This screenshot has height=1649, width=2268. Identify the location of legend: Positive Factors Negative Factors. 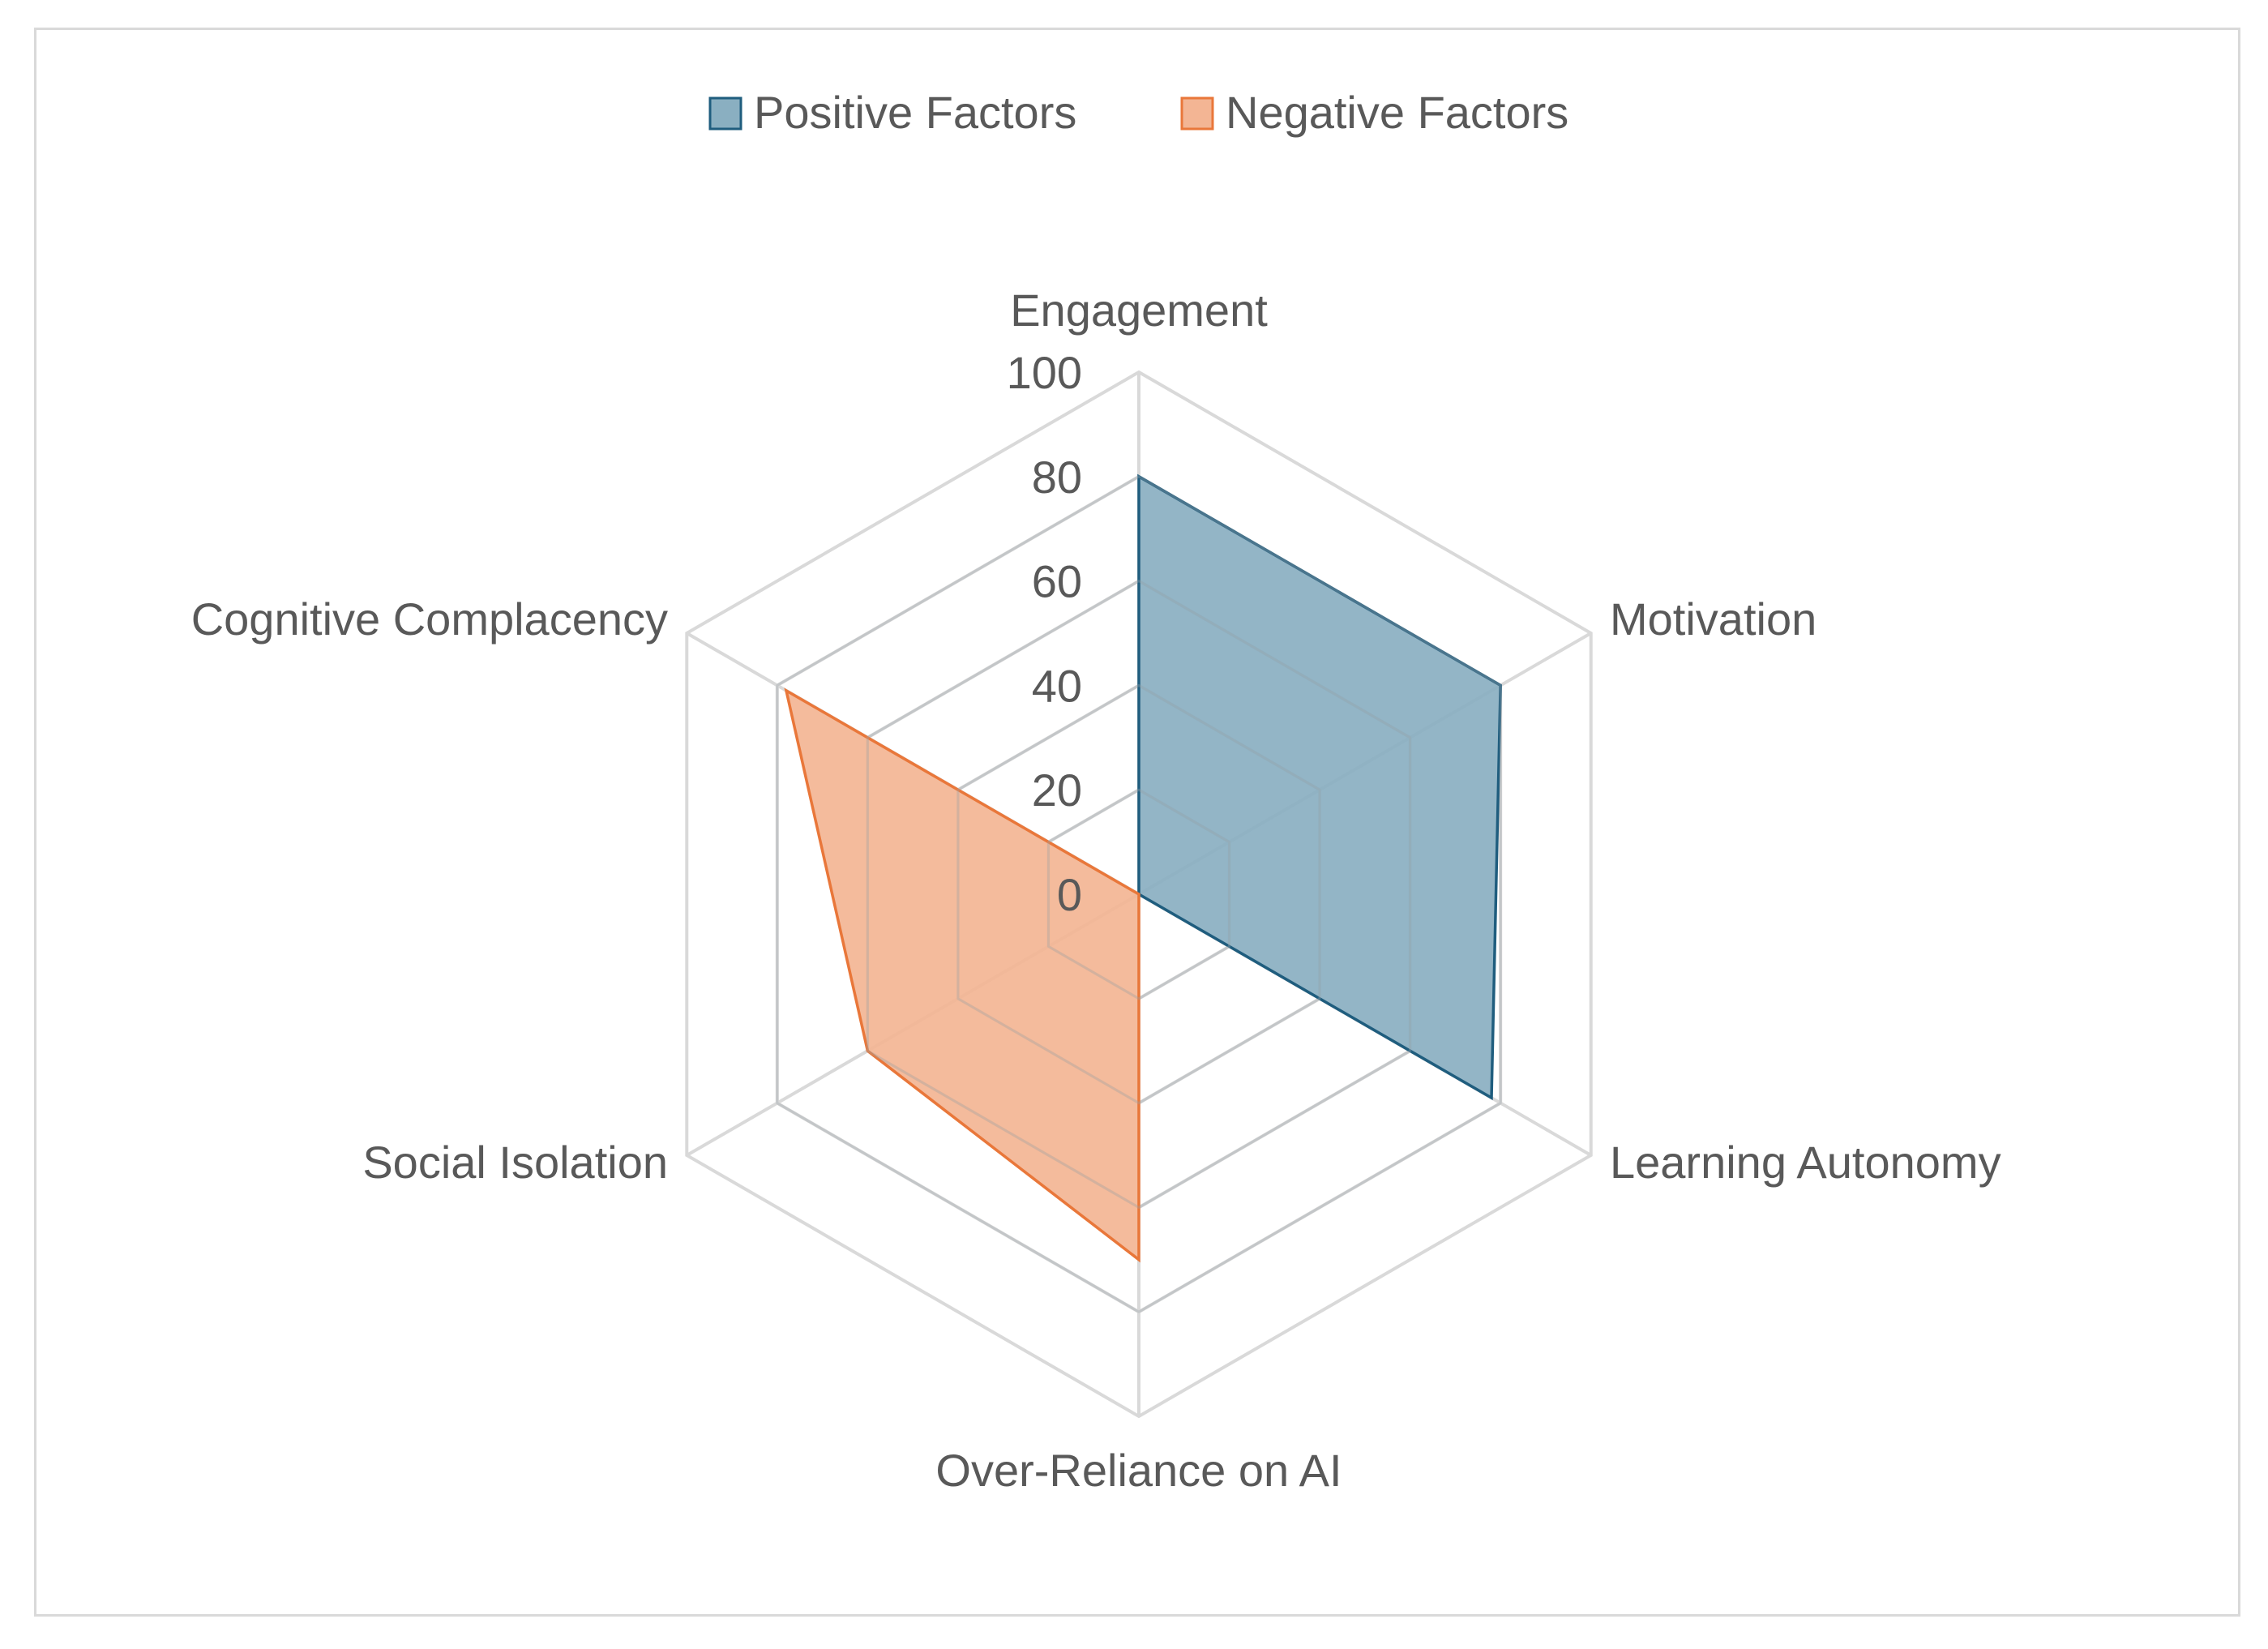
(1138, 112).